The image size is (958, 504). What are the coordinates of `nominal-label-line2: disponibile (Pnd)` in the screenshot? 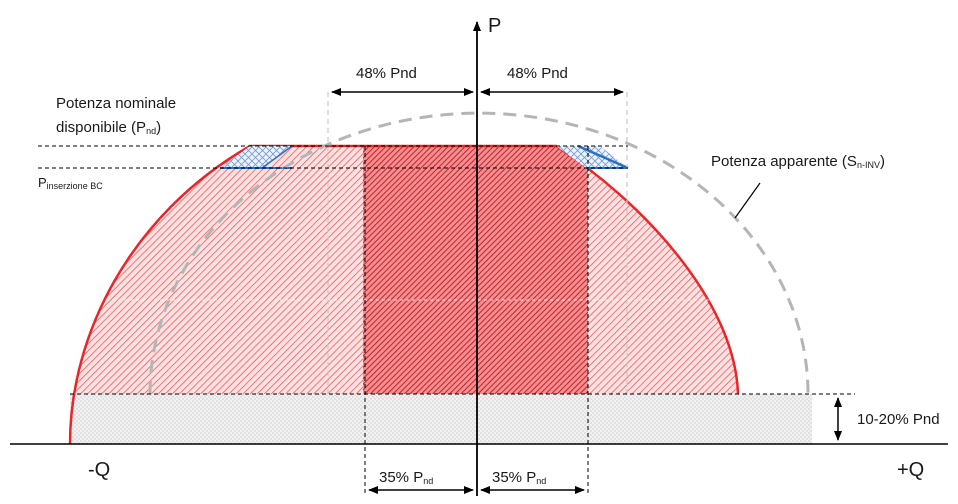 It's located at (108, 127).